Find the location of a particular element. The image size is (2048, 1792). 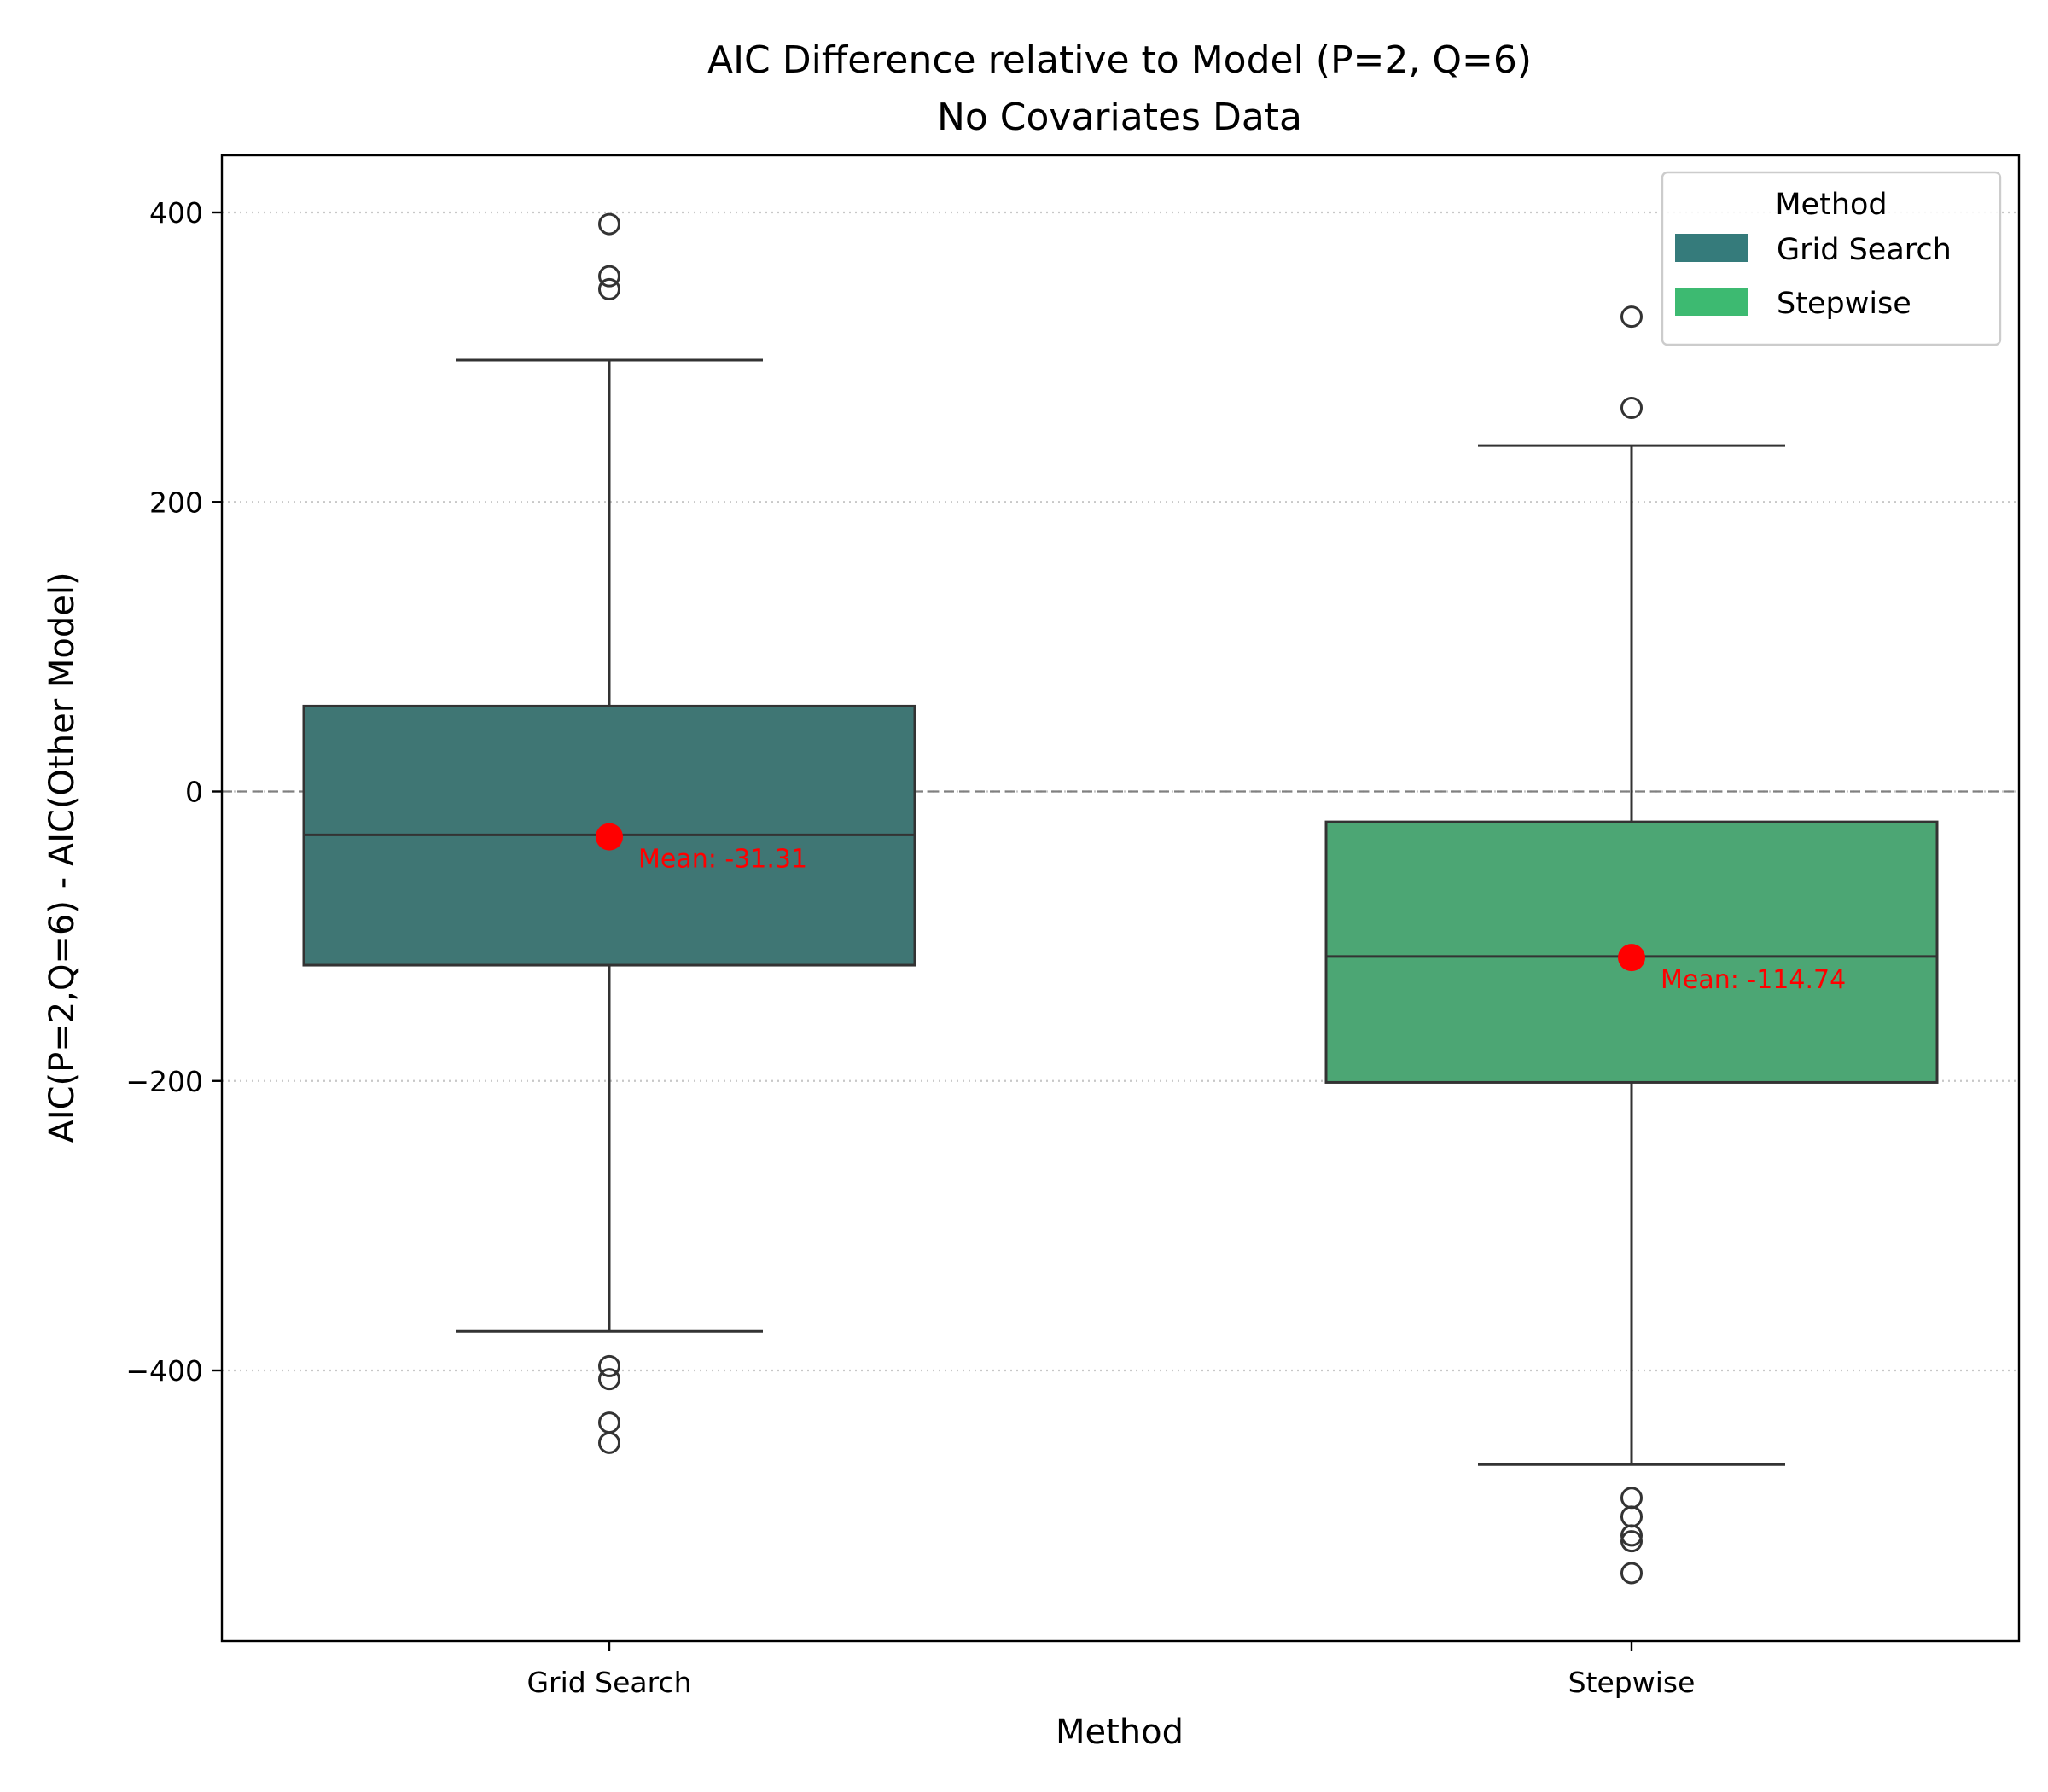

x-axis-label: Method is located at coordinates (1120, 1732).